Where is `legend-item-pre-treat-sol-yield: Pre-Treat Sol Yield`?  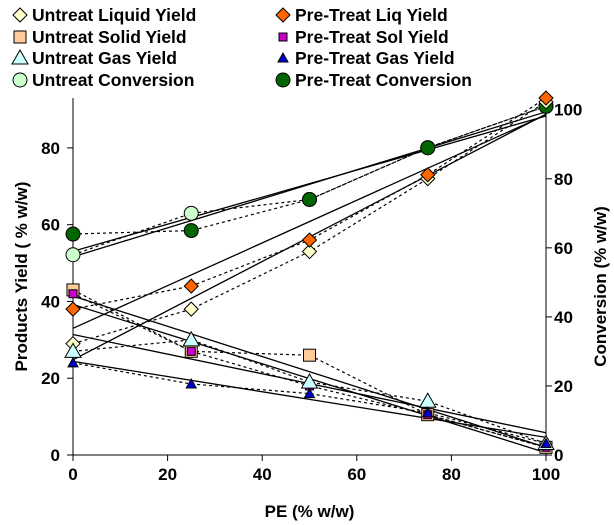 legend-item-pre-treat-sol-yield: Pre-Treat Sol Yield is located at coordinates (363, 37).